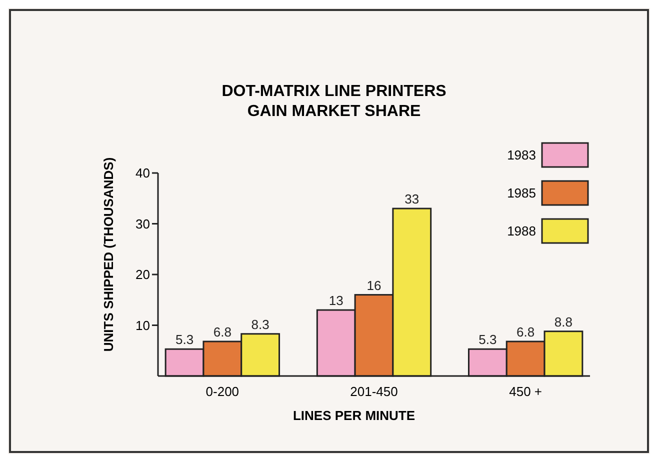 This screenshot has width=658, height=462. What do you see at coordinates (260, 324) in the screenshot?
I see `data-label: 8.3` at bounding box center [260, 324].